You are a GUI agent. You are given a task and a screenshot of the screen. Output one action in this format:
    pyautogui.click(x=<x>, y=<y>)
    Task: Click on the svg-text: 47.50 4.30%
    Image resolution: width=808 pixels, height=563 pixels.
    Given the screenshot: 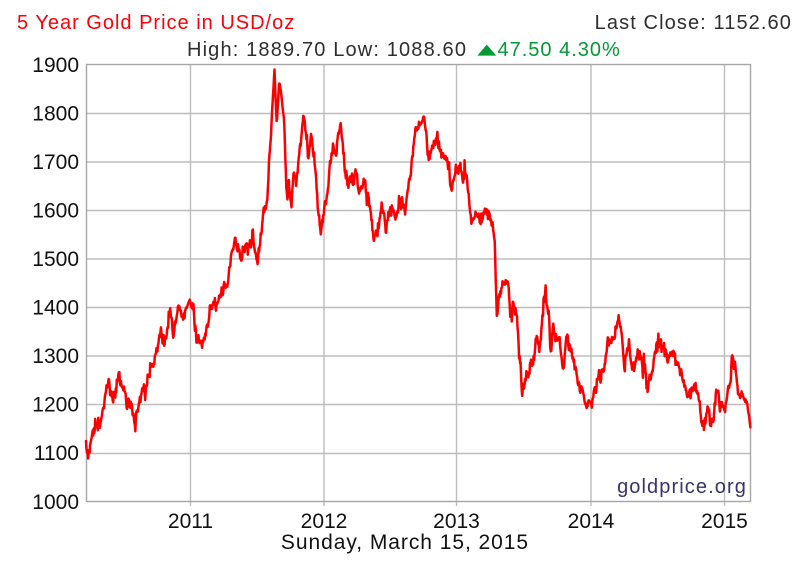 What is the action you would take?
    pyautogui.click(x=559, y=50)
    